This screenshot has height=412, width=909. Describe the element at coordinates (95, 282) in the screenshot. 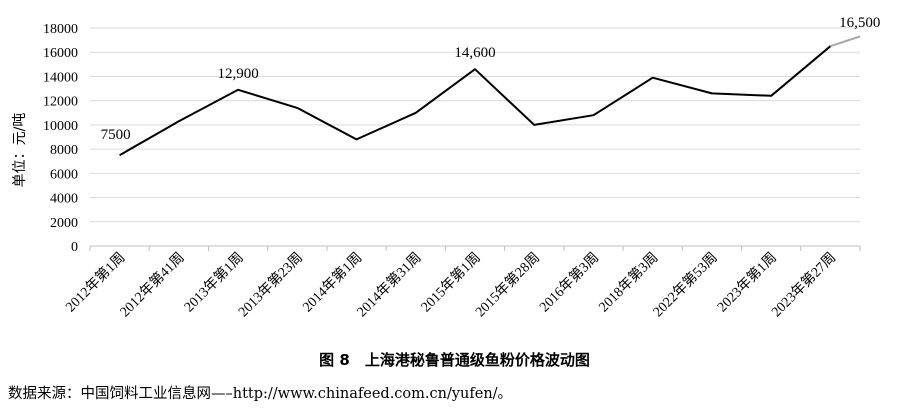

I see `x-tick-label: 2012年第1周` at that location.